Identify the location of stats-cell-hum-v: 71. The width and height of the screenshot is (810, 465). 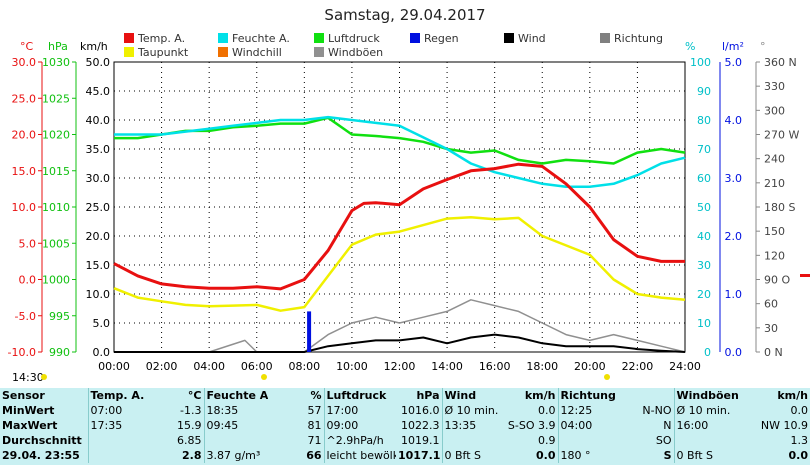
(314, 440).